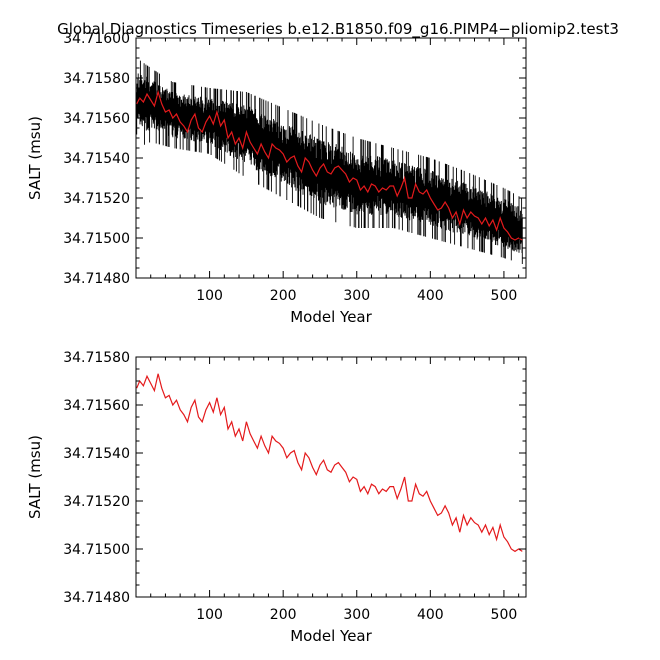 The image size is (660, 660). What do you see at coordinates (331, 317) in the screenshot?
I see `x-axis-label-top: Model Year` at bounding box center [331, 317].